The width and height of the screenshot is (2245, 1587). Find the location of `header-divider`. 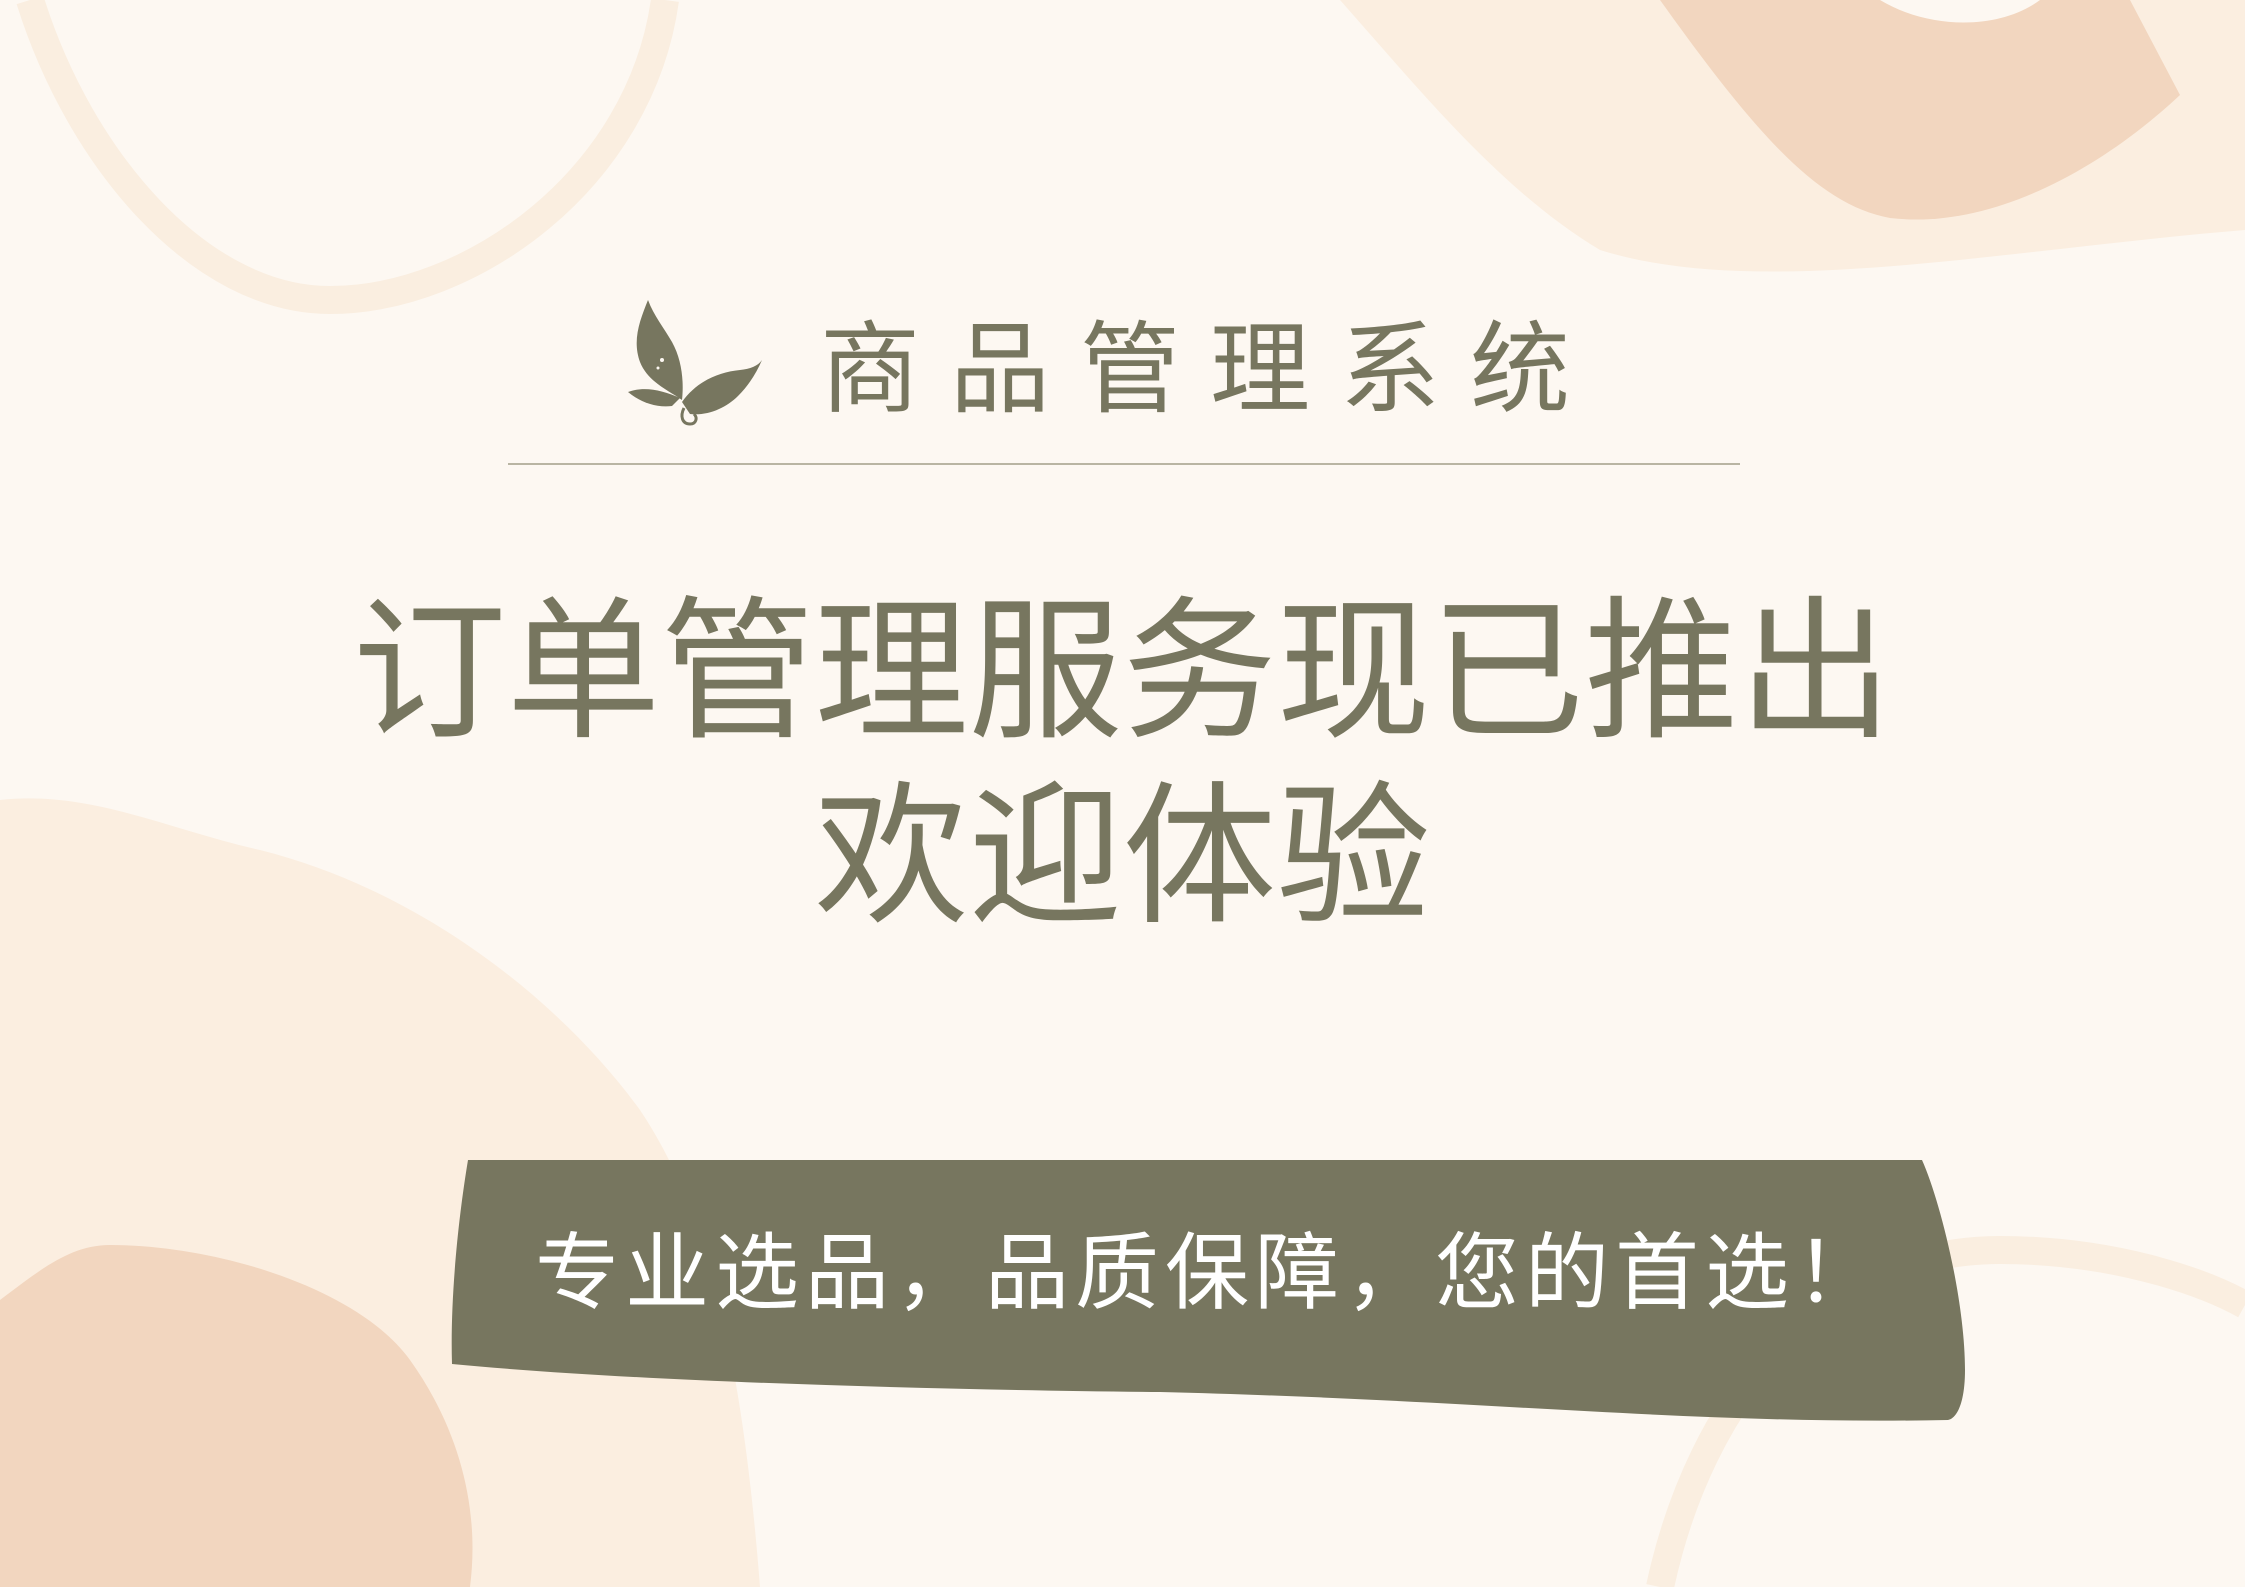

header-divider is located at coordinates (1124, 464).